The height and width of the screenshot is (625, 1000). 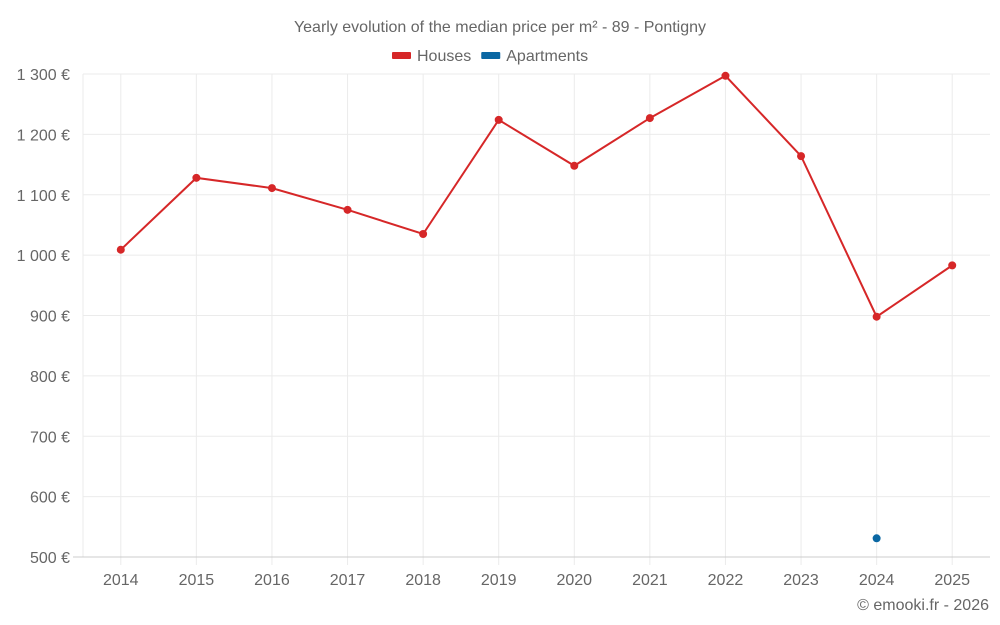 What do you see at coordinates (50, 317) in the screenshot?
I see `y-tick-label: 900 €` at bounding box center [50, 317].